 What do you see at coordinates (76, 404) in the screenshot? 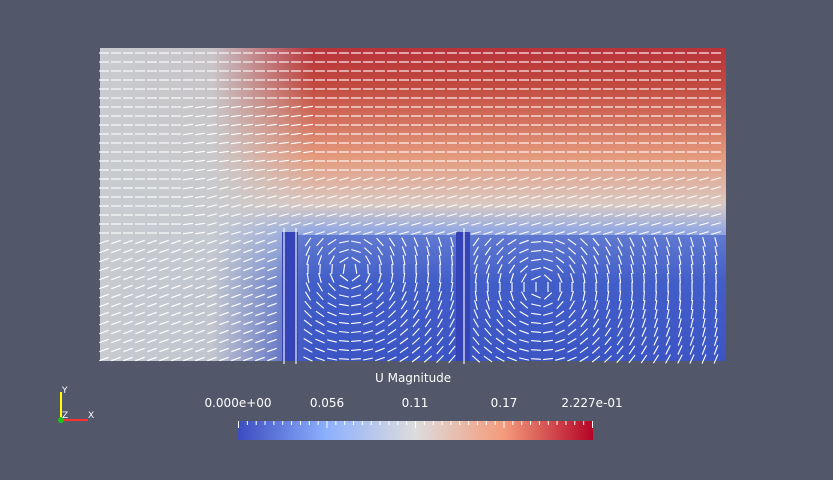
I see `orientation-axes: Y Z X` at bounding box center [76, 404].